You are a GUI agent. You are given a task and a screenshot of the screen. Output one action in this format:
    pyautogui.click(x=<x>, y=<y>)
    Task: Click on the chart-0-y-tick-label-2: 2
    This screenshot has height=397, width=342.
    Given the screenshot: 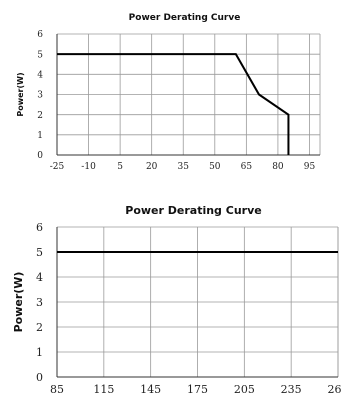 What is the action you would take?
    pyautogui.click(x=40, y=116)
    